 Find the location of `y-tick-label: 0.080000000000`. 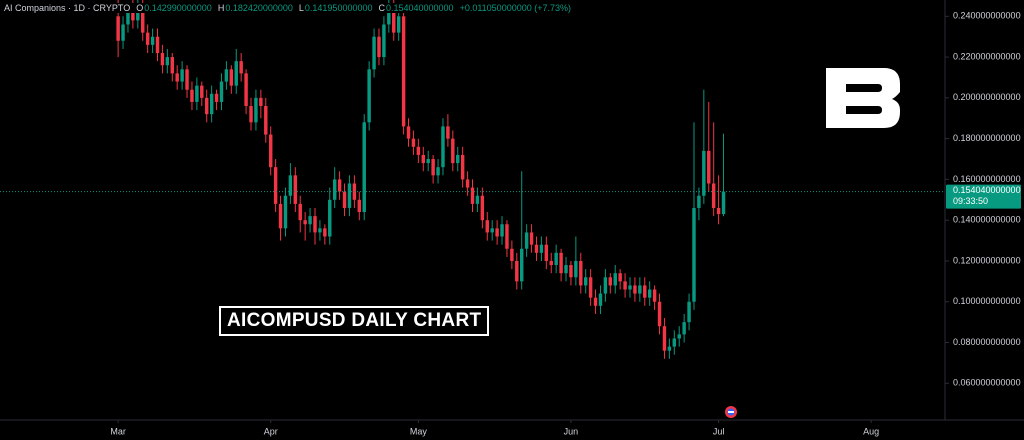

y-tick-label: 0.080000000000 is located at coordinates (987, 342).